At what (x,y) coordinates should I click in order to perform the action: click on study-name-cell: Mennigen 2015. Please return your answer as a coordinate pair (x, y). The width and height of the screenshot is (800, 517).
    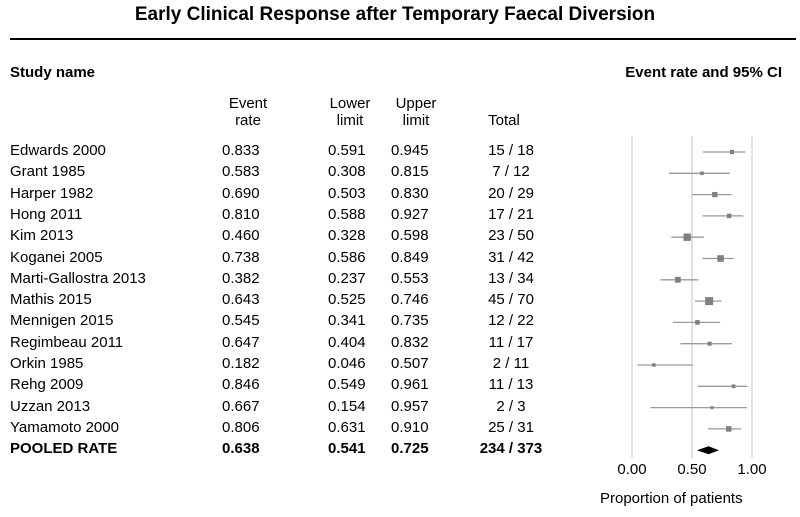
    Looking at the image, I should click on (62, 321).